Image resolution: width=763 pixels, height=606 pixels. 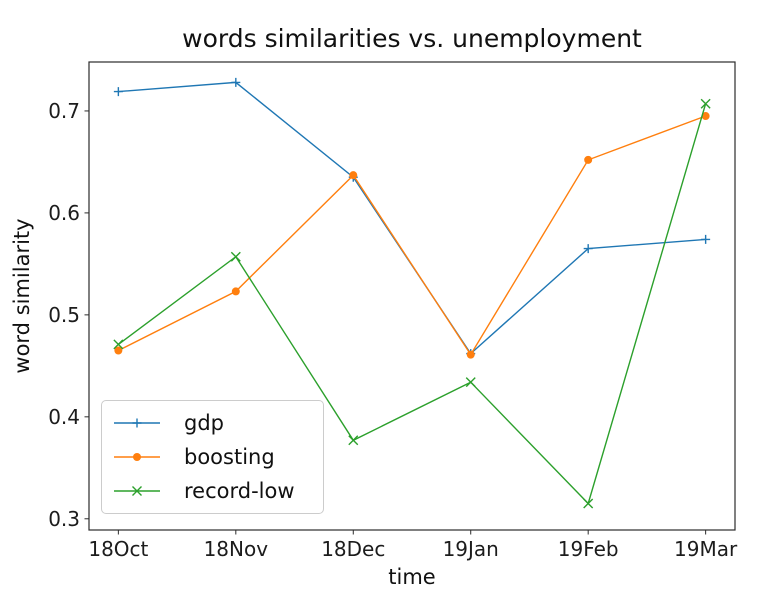 I want to click on legend: gdp boosting record-low, so click(x=212, y=457).